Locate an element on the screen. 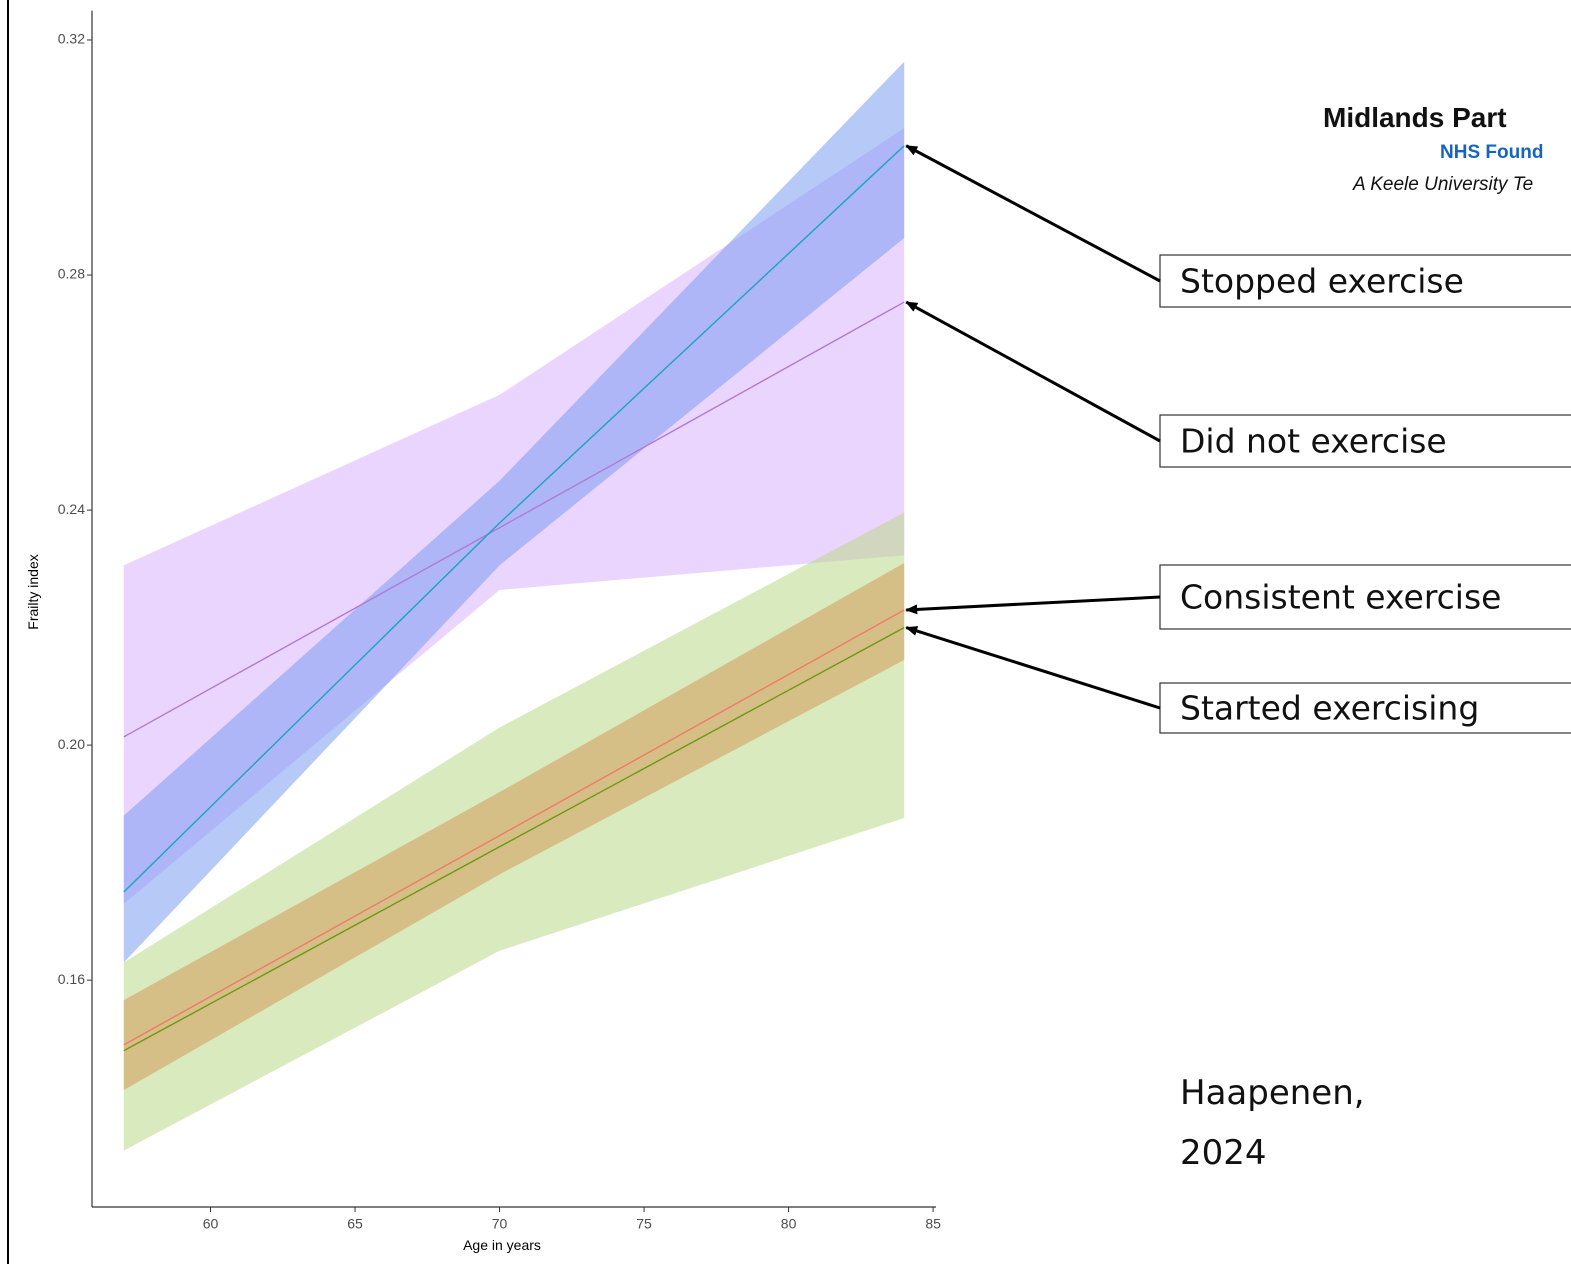  x-tick-label: 85 is located at coordinates (933, 1224).